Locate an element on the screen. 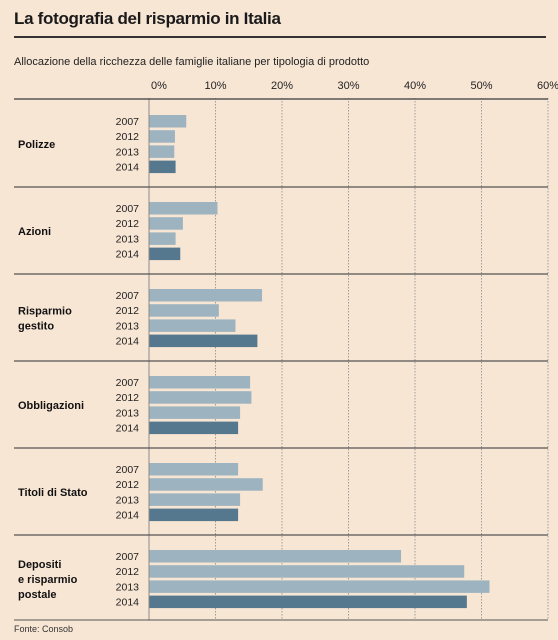 The height and width of the screenshot is (640, 558). source-note: Fonte: Consob is located at coordinates (44, 629).